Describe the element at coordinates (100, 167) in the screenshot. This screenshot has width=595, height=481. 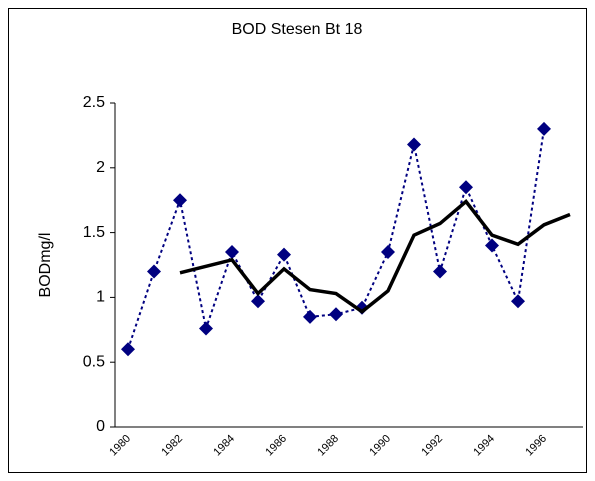
I see `y-tick-label: 2` at that location.